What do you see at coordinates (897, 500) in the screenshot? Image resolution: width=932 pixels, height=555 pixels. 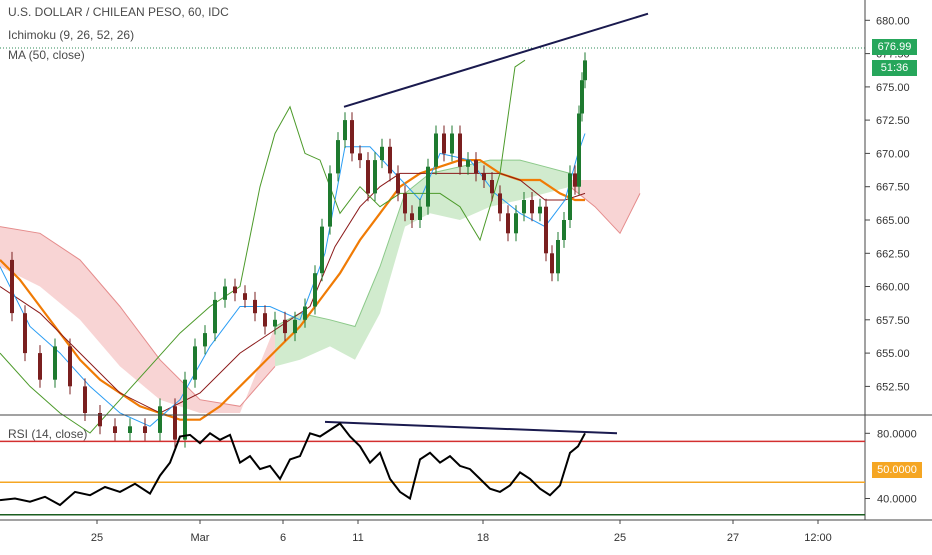 I see `rsi-tick-label: 40.0000` at bounding box center [897, 500].